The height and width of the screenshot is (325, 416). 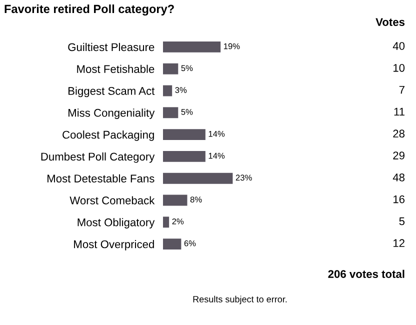 I want to click on text: 29, so click(x=398, y=156).